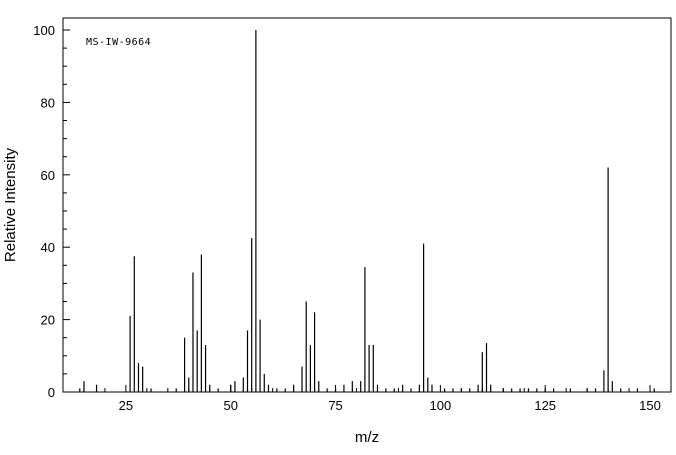 The height and width of the screenshot is (455, 676). Describe the element at coordinates (10, 204) in the screenshot. I see `y-axis-title: Relative Intensity` at that location.